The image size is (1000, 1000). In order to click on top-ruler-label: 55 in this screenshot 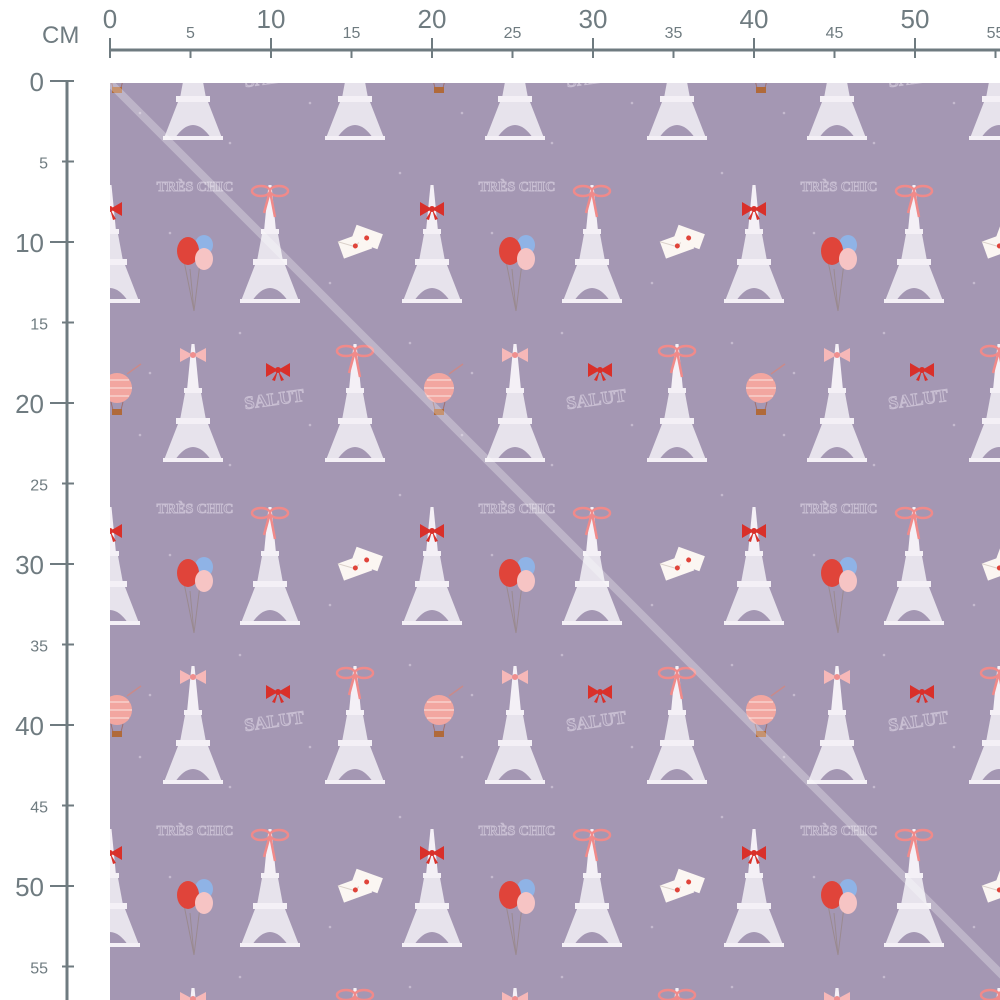, I will do `click(993, 33)`.